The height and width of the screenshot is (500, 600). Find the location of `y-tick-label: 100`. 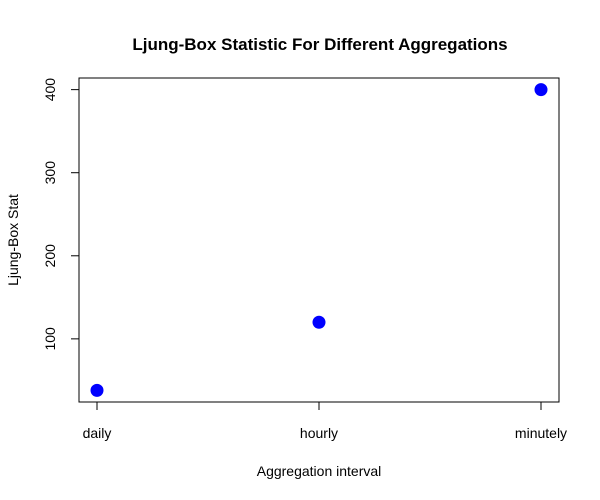

y-tick-label: 100 is located at coordinates (50, 339).